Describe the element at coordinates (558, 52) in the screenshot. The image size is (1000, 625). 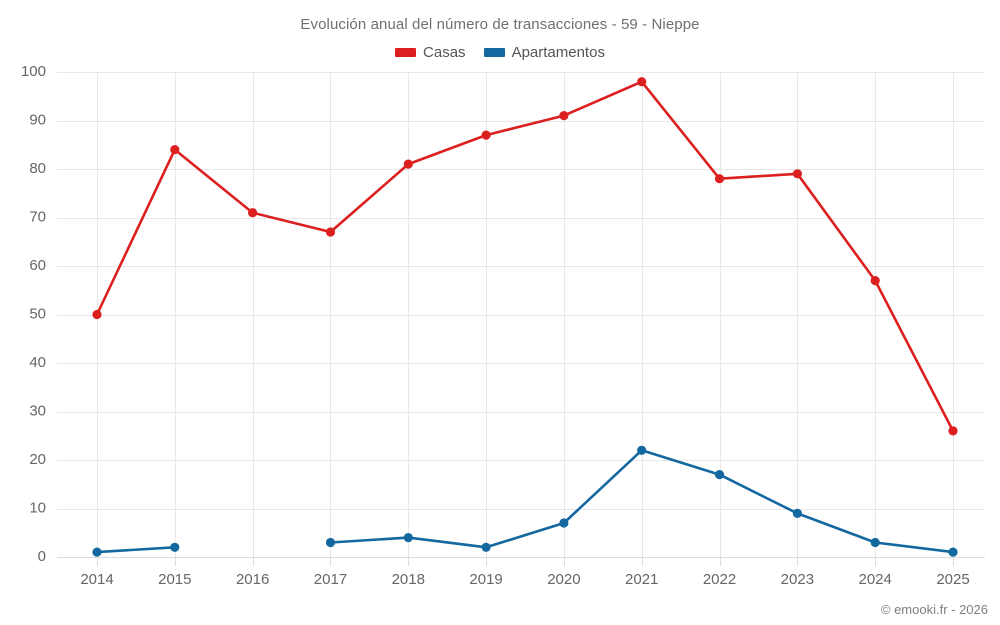
I see `legend-item-label: Apartamentos` at that location.